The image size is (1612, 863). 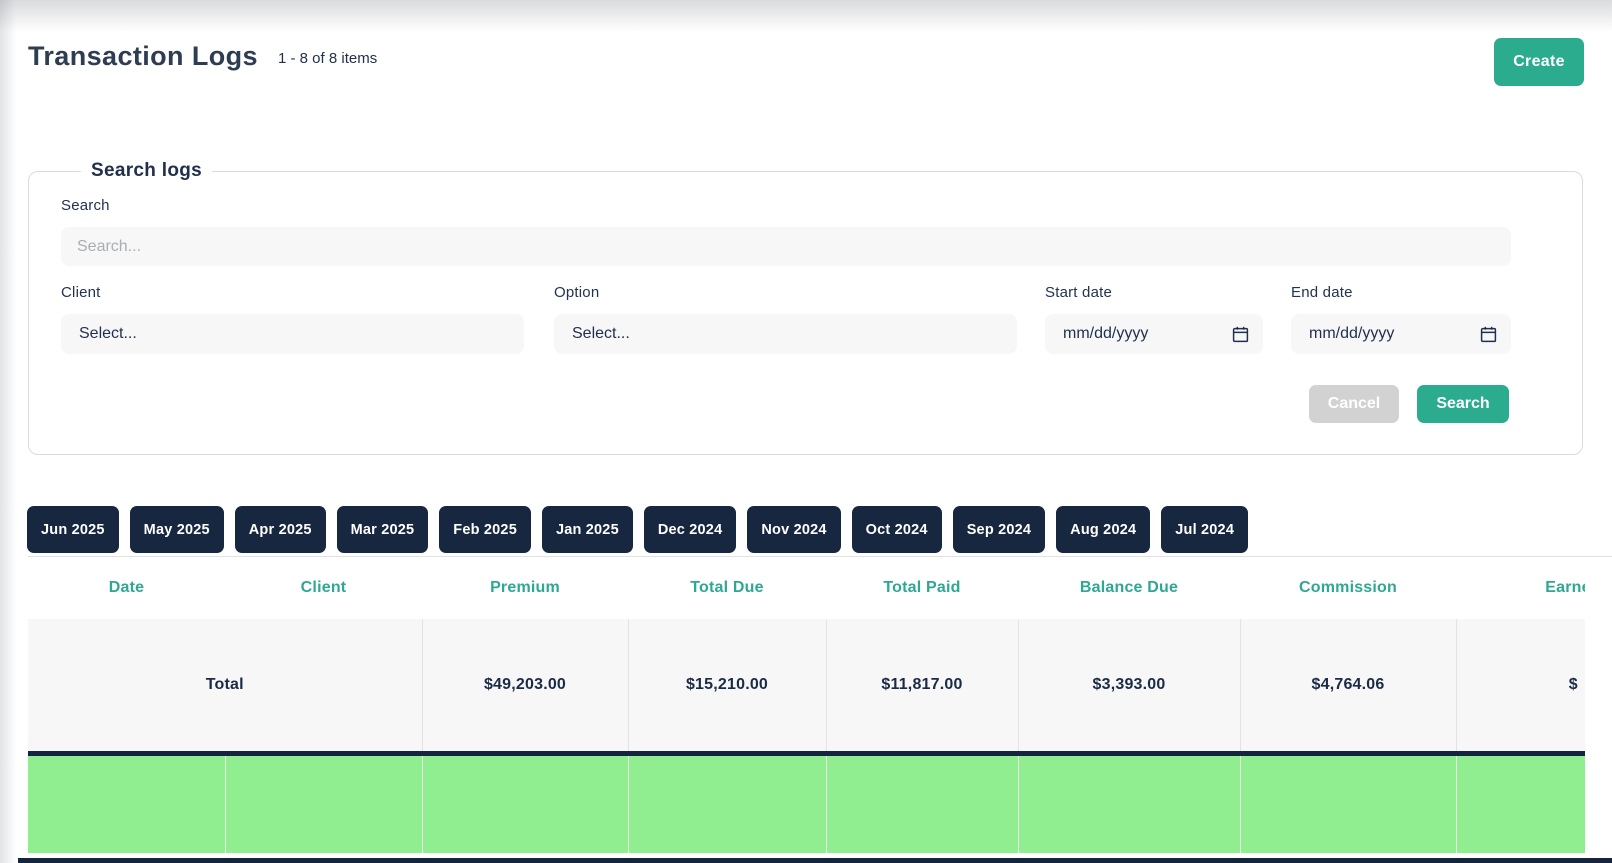 I want to click on month-filter-button: May 2025, so click(x=176, y=529).